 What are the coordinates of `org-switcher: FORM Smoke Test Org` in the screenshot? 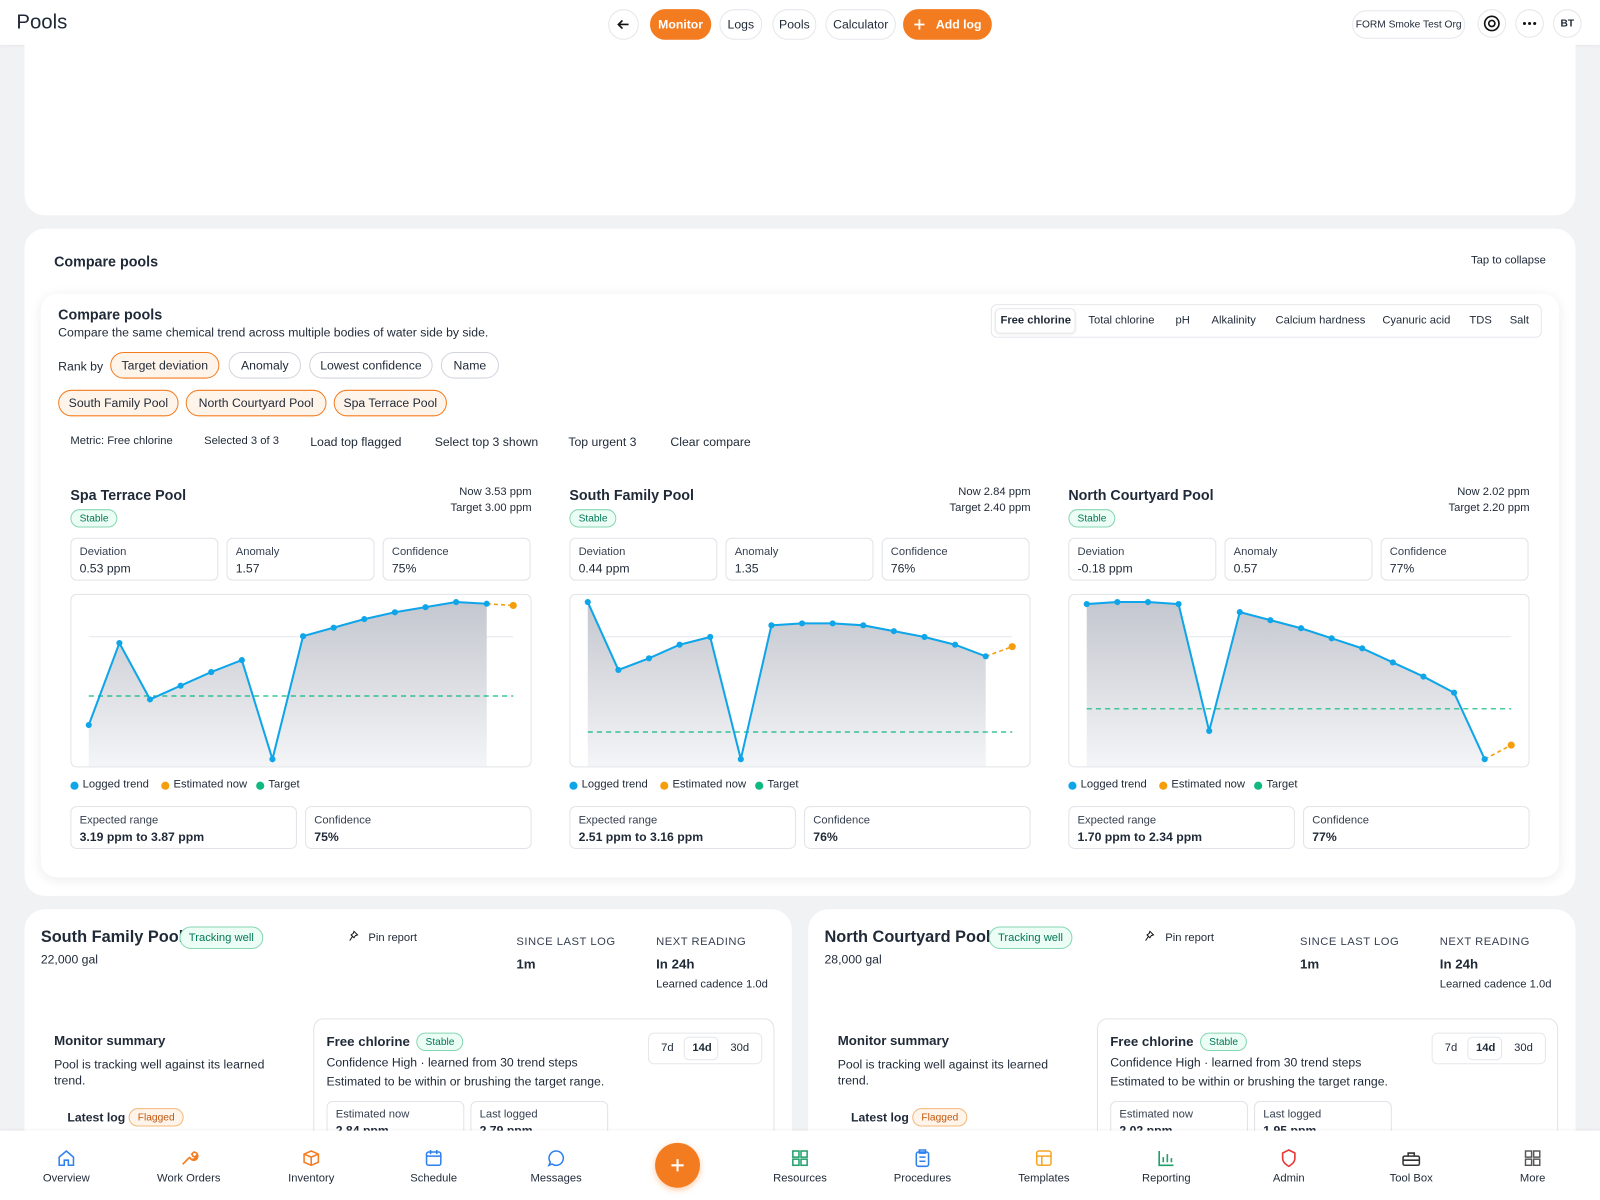 It's located at (1409, 24).